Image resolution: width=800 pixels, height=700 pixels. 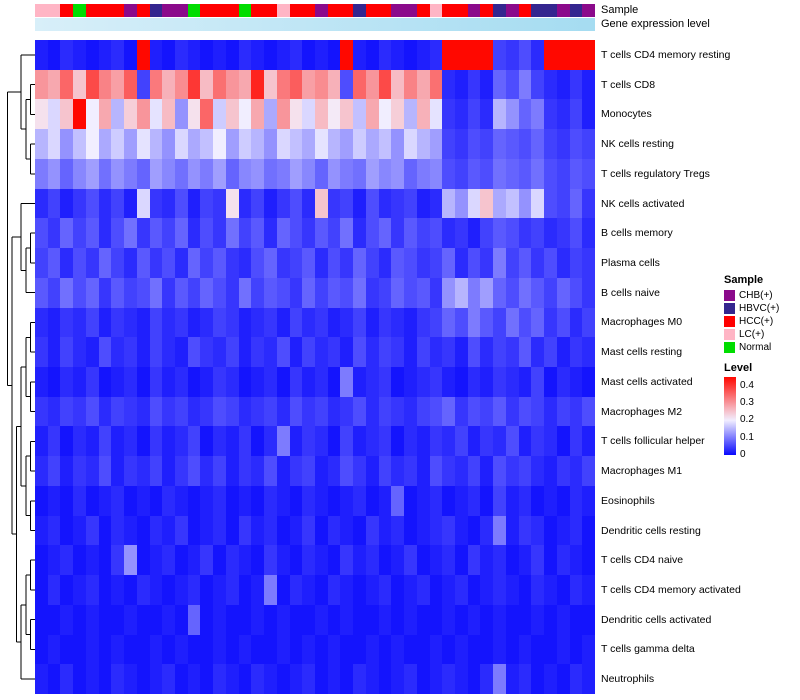 What do you see at coordinates (655, 24) in the screenshot?
I see `expression-annotation-label: Gene expression level` at bounding box center [655, 24].